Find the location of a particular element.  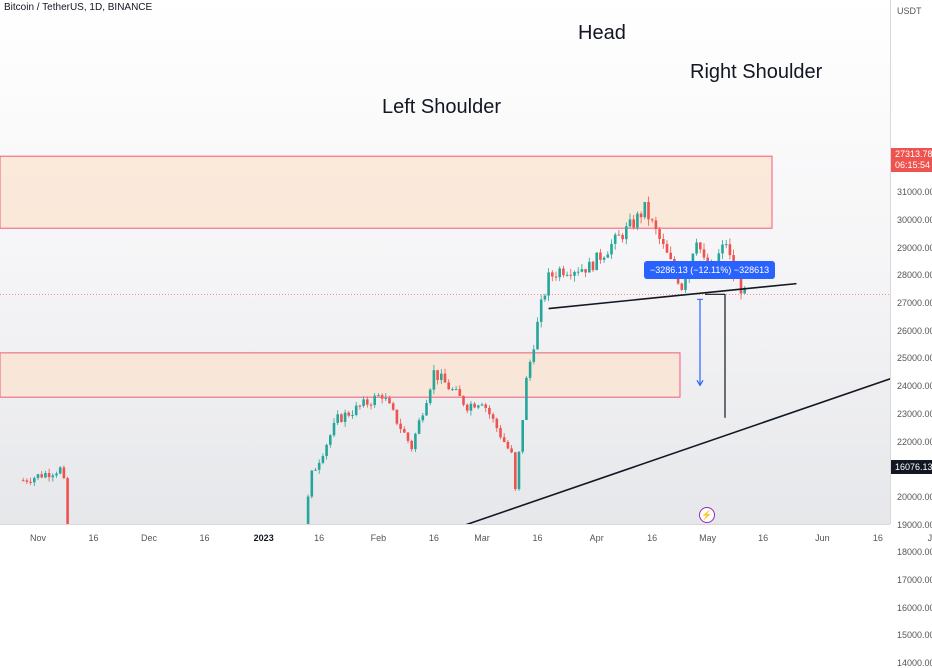

price-tick: 26000.00 is located at coordinates (914, 330).